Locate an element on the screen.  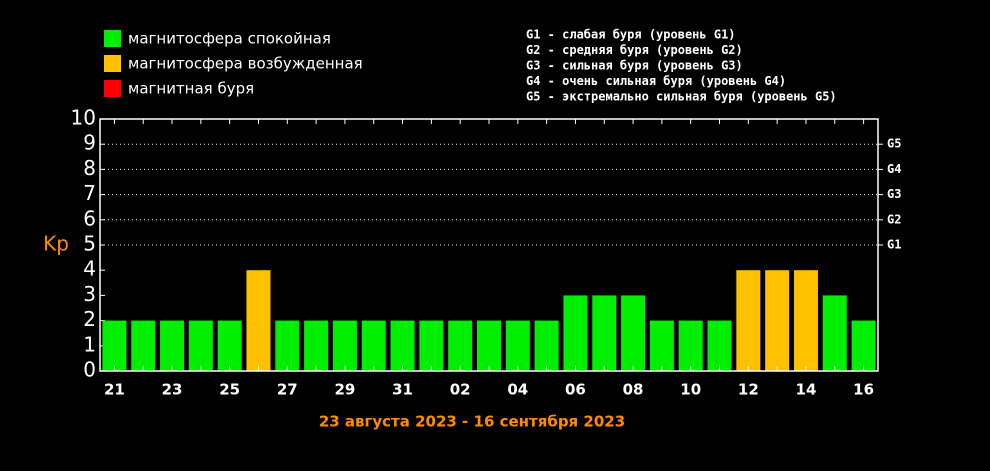
y-tick-label: 2 is located at coordinates (89, 319).